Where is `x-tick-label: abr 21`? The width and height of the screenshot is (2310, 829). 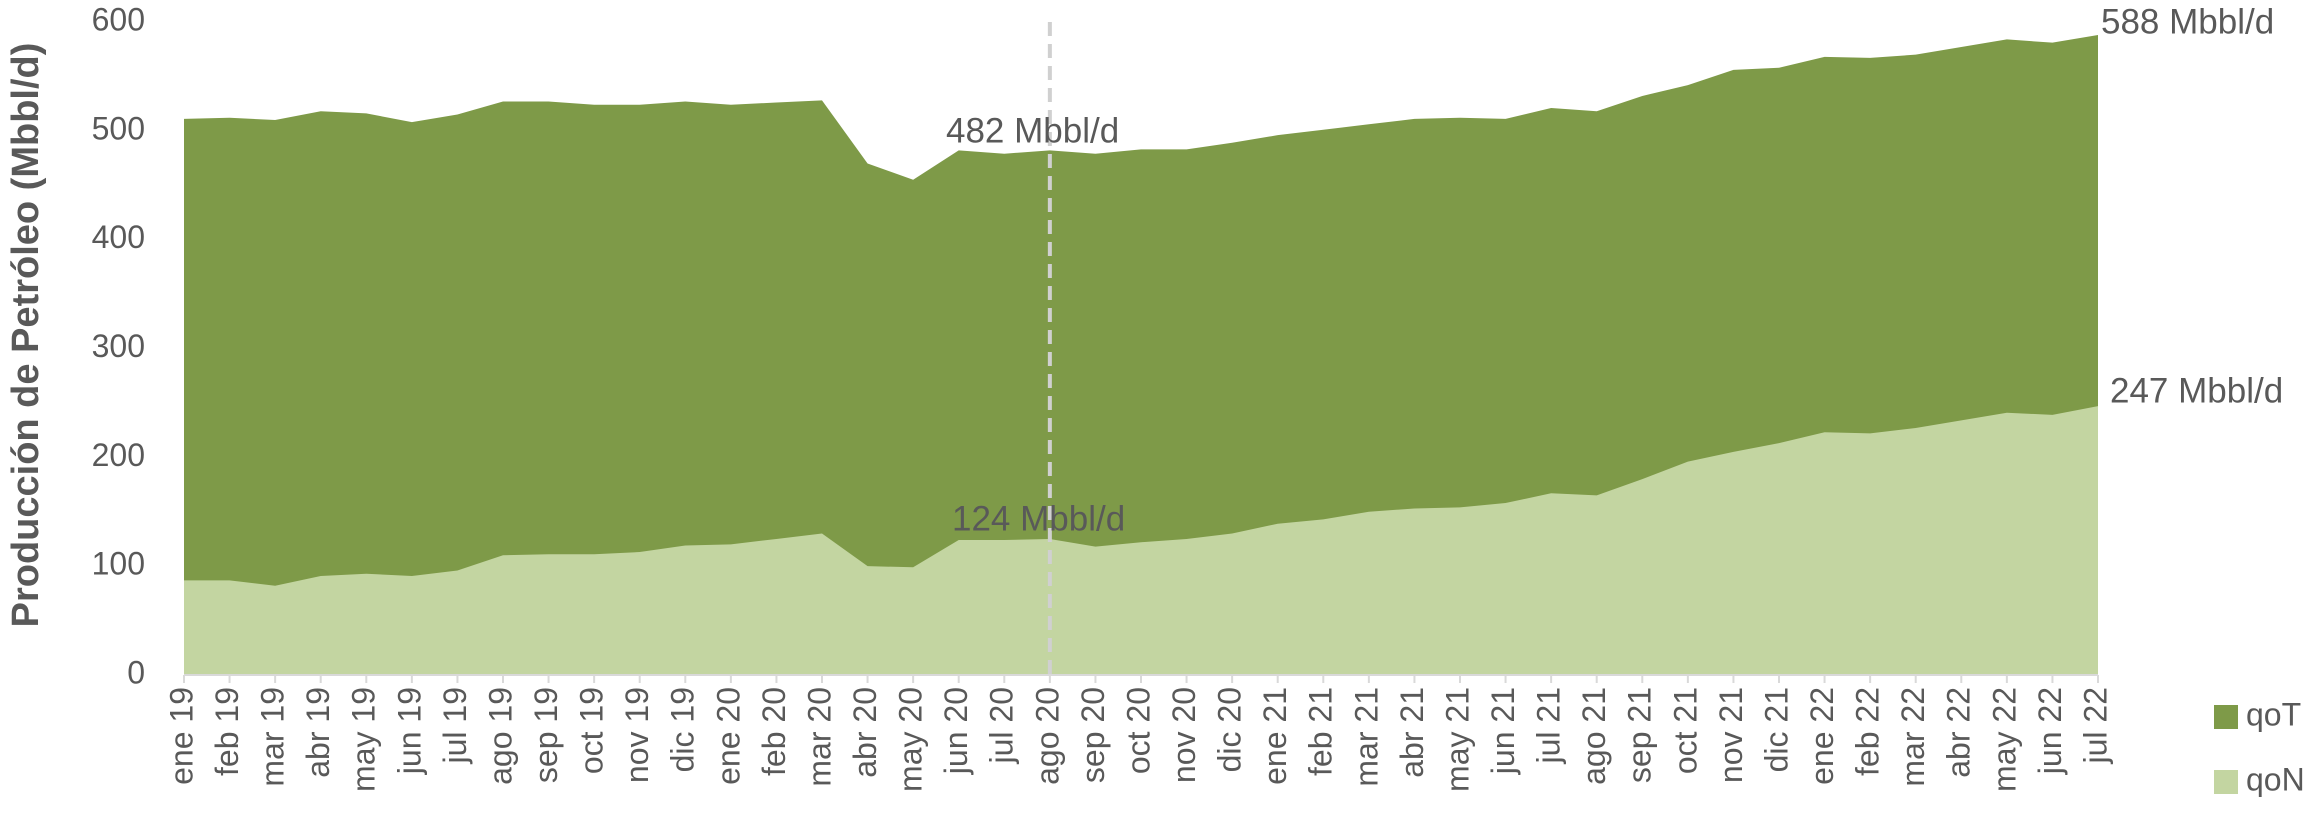
x-tick-label: abr 21 is located at coordinates (1412, 732).